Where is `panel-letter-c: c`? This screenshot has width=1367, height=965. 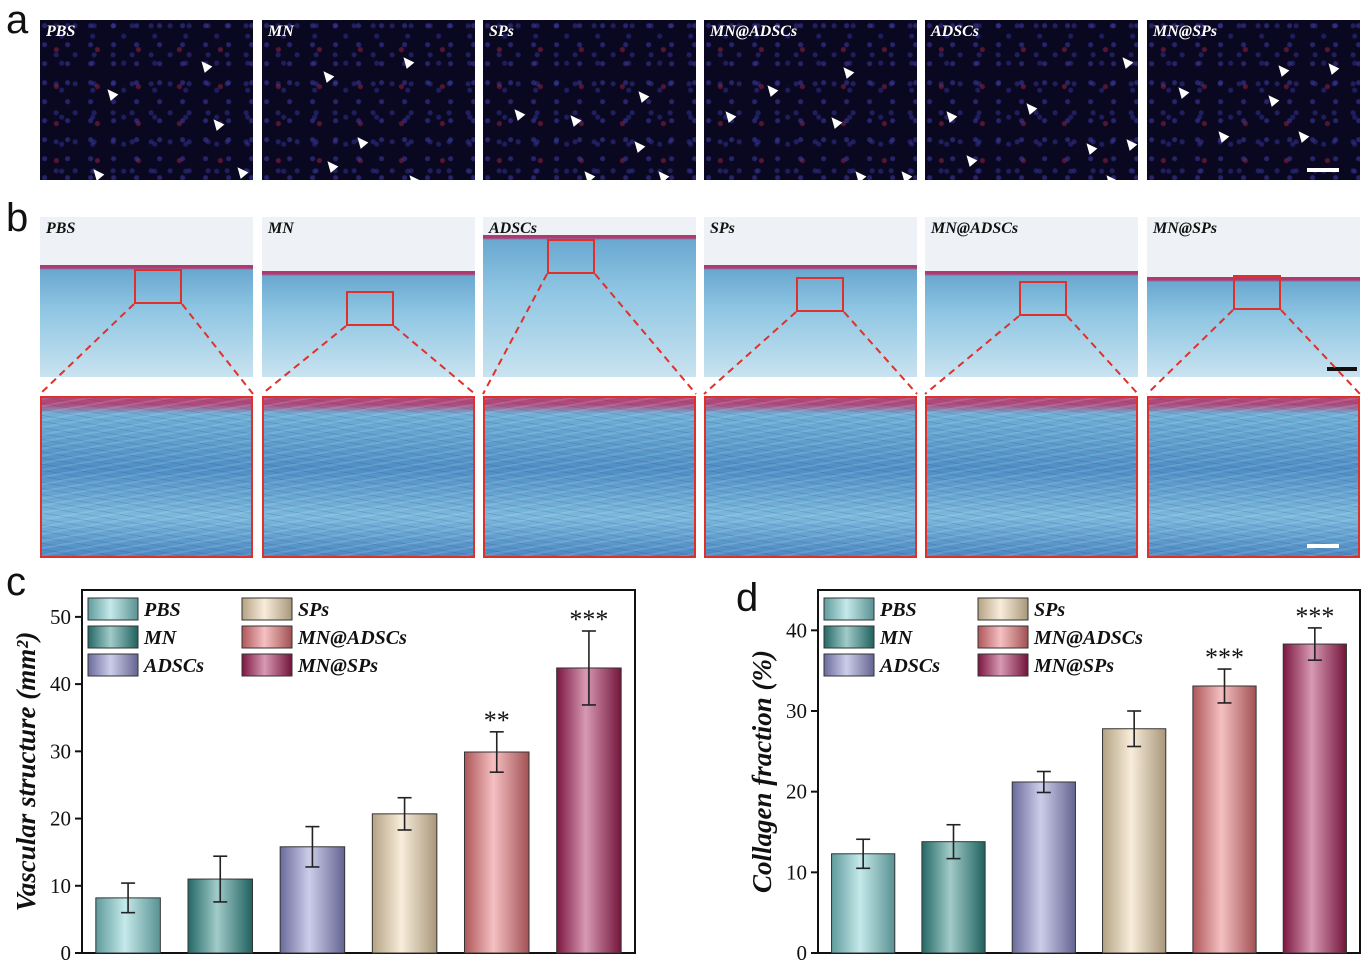 panel-letter-c: c is located at coordinates (16, 582).